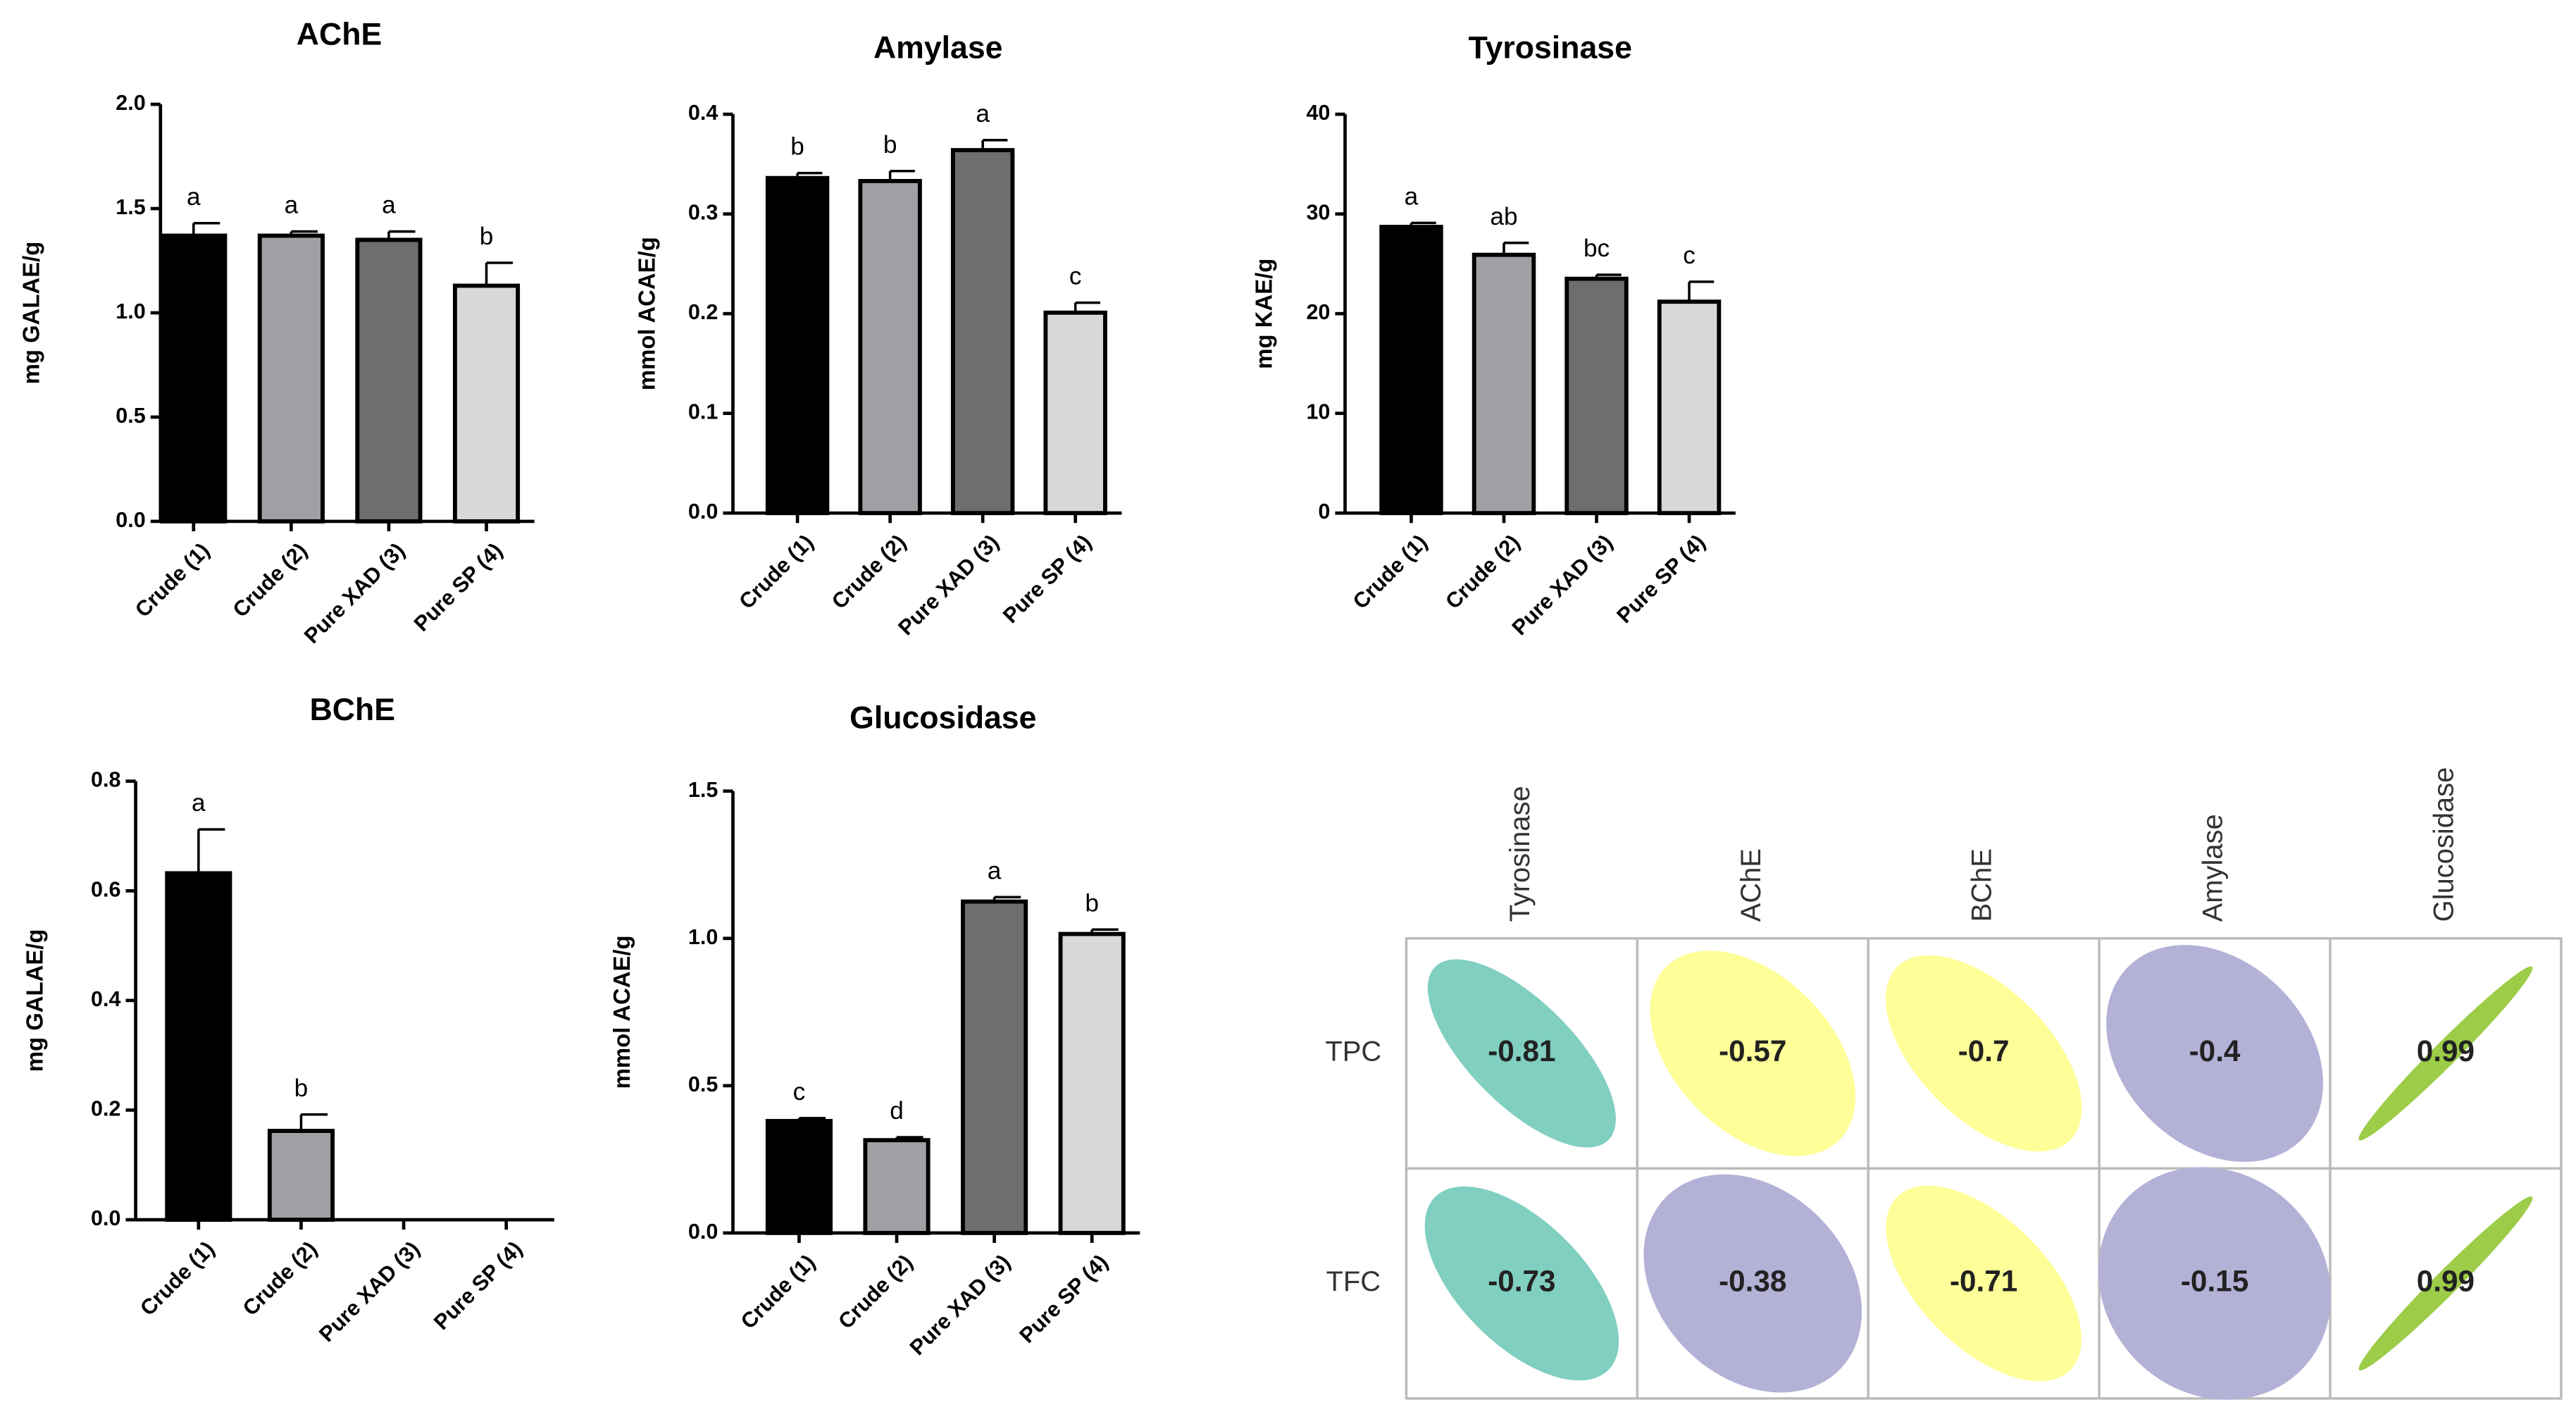 The image size is (2576, 1424). I want to click on correlation-value: -0.57, so click(1752, 1050).